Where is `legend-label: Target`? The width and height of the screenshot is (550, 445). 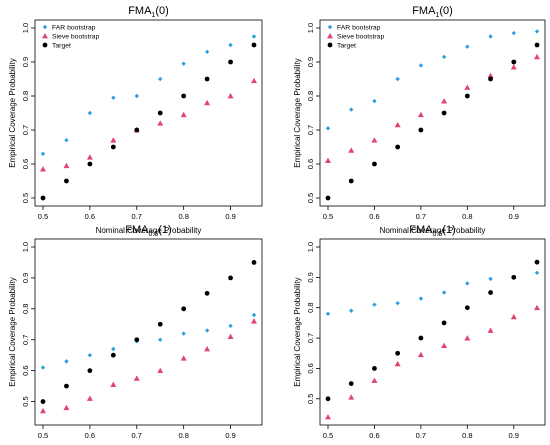
legend-label: Target is located at coordinates (61, 46).